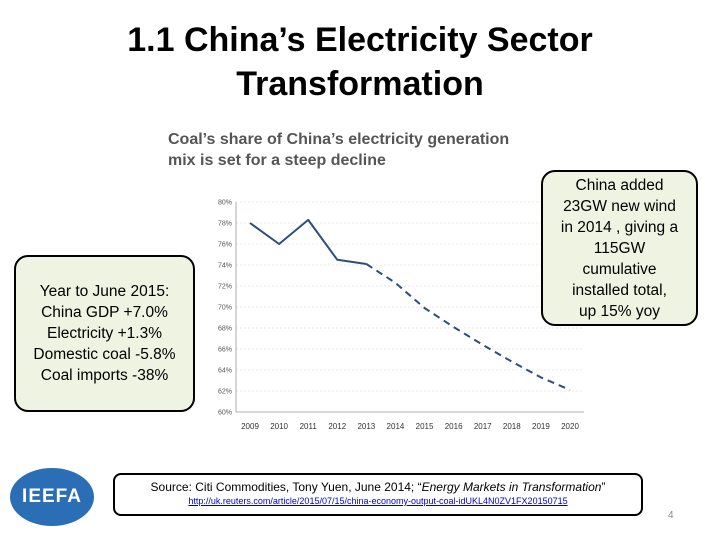  What do you see at coordinates (360, 84) in the screenshot?
I see `slide-title-line2: Transformation` at bounding box center [360, 84].